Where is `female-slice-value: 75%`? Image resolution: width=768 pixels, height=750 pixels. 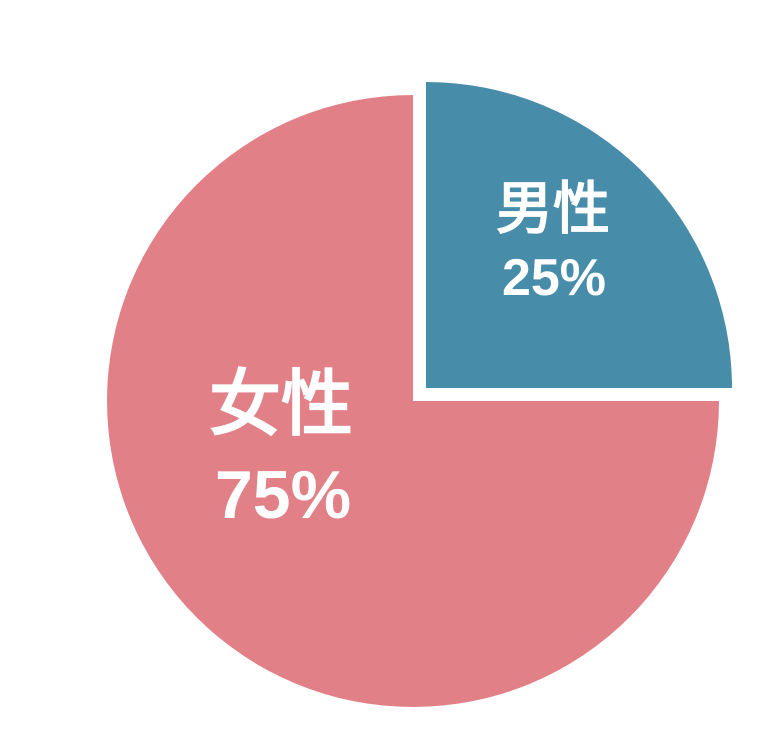 female-slice-value: 75% is located at coordinates (283, 495).